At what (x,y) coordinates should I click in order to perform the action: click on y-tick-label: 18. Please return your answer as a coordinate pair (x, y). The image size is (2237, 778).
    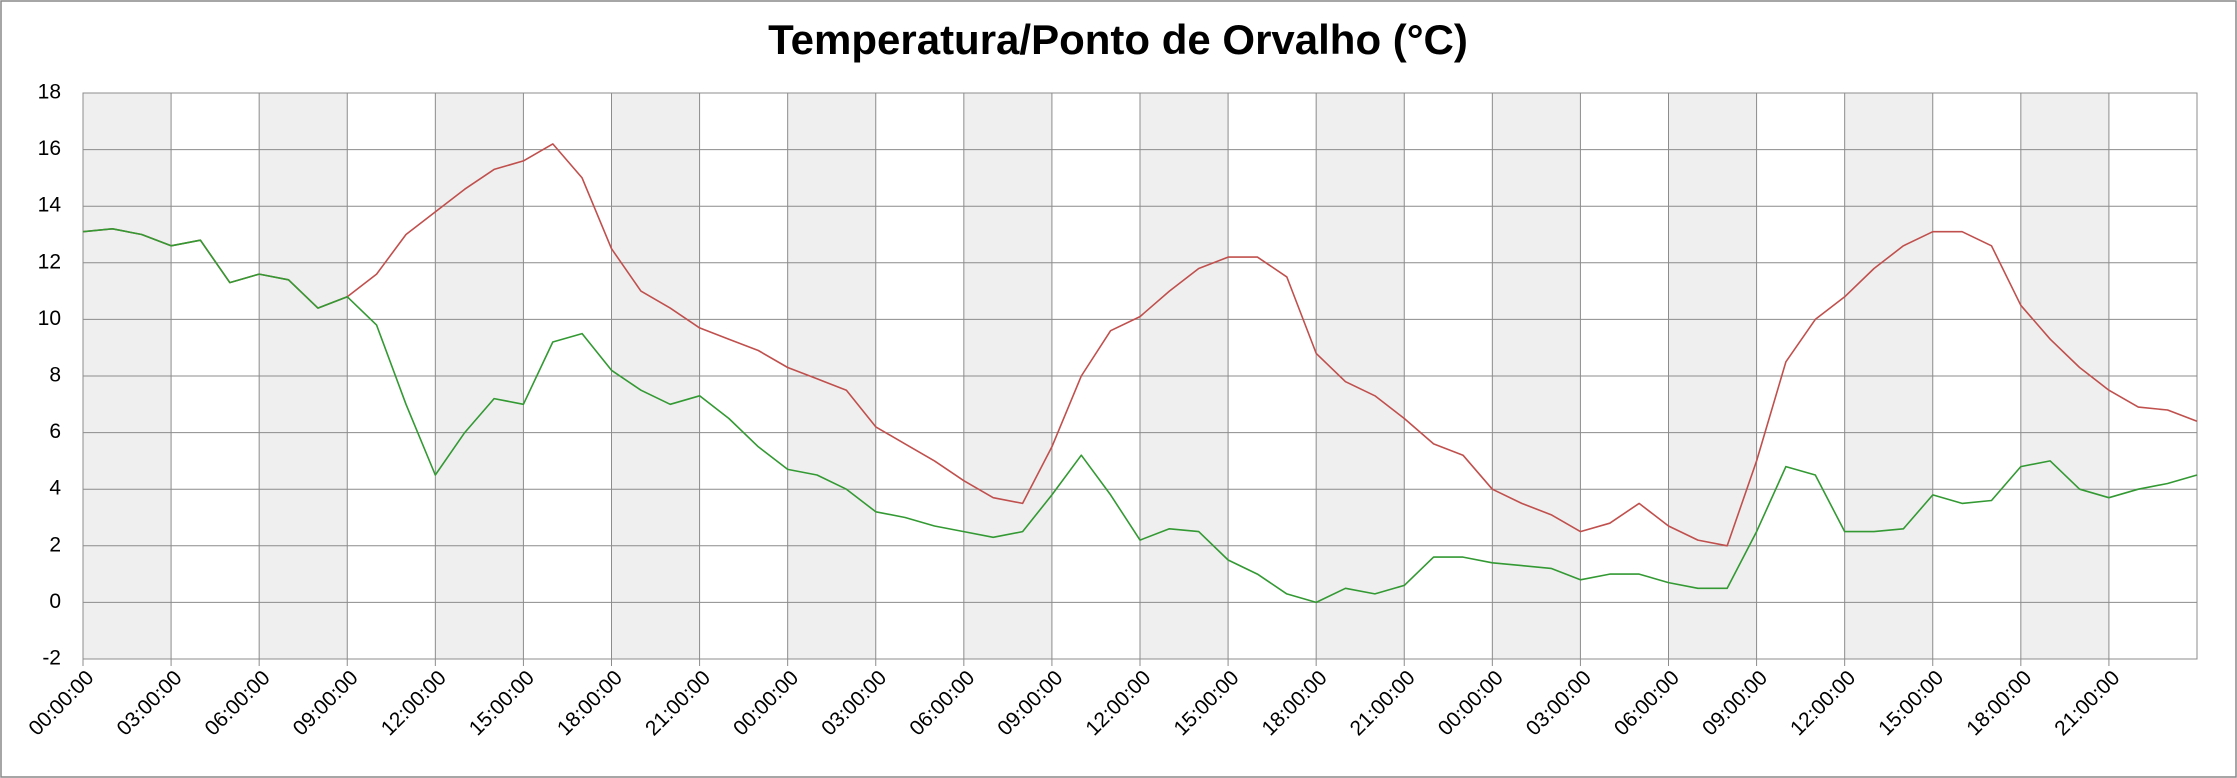
    Looking at the image, I should click on (49, 92).